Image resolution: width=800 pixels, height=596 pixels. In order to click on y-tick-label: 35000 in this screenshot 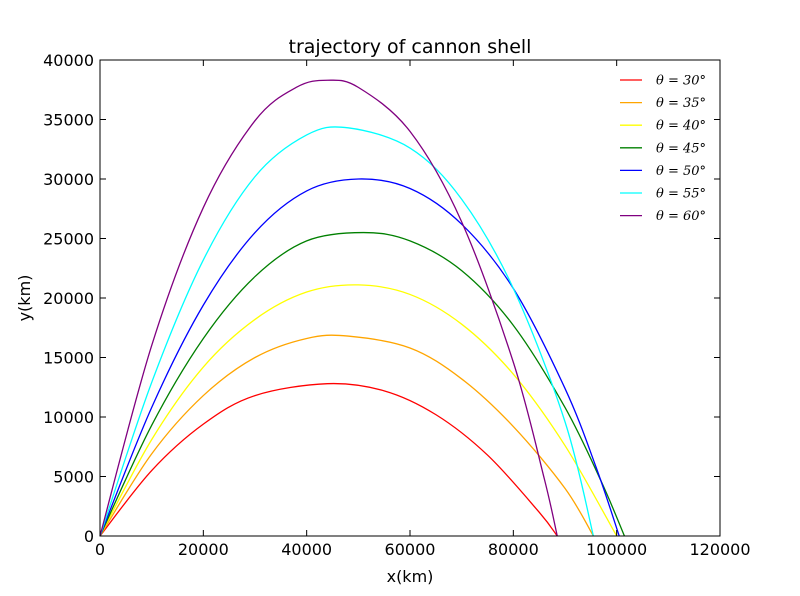, I will do `click(68, 120)`.